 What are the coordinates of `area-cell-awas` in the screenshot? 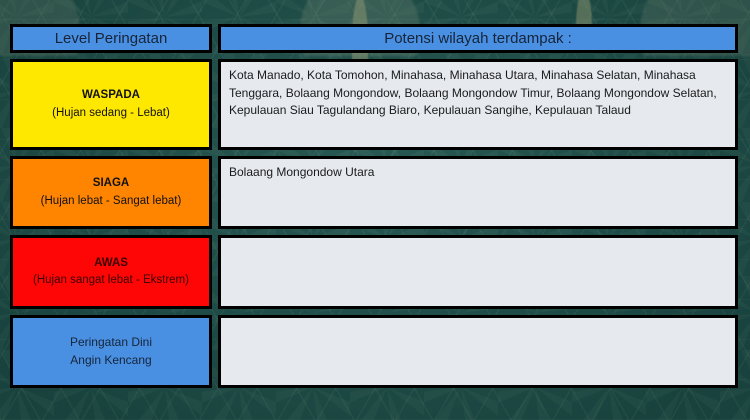 It's located at (478, 272).